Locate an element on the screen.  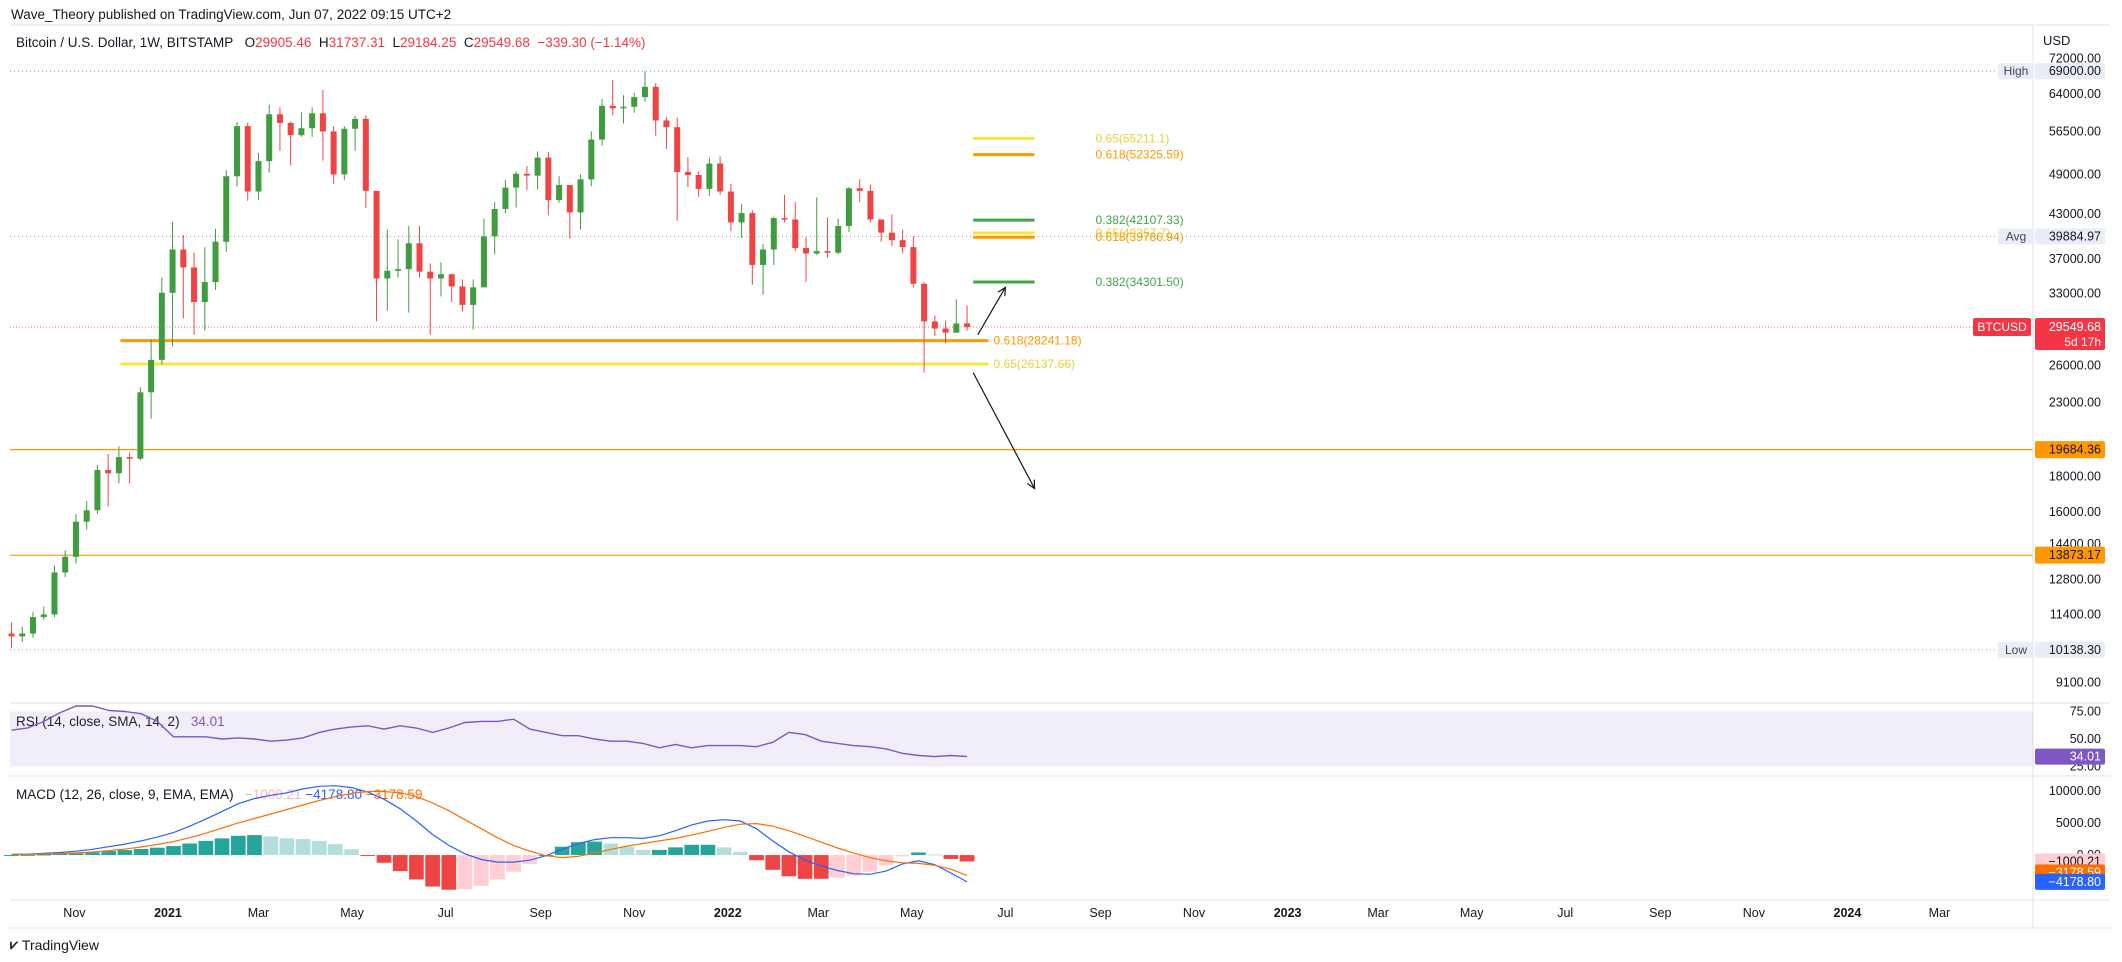
fib-level-label: 0.618(39786.94) is located at coordinates (1140, 237).